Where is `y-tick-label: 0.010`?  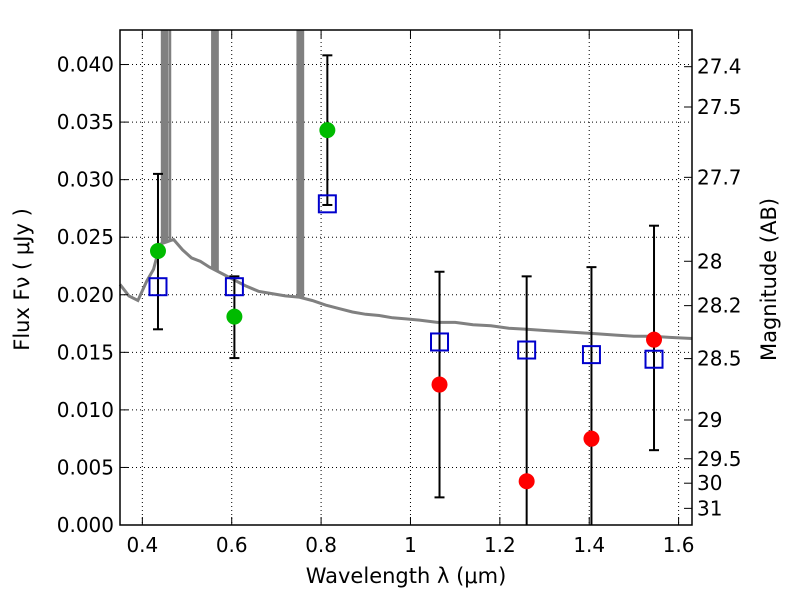 y-tick-label: 0.010 is located at coordinates (85, 410).